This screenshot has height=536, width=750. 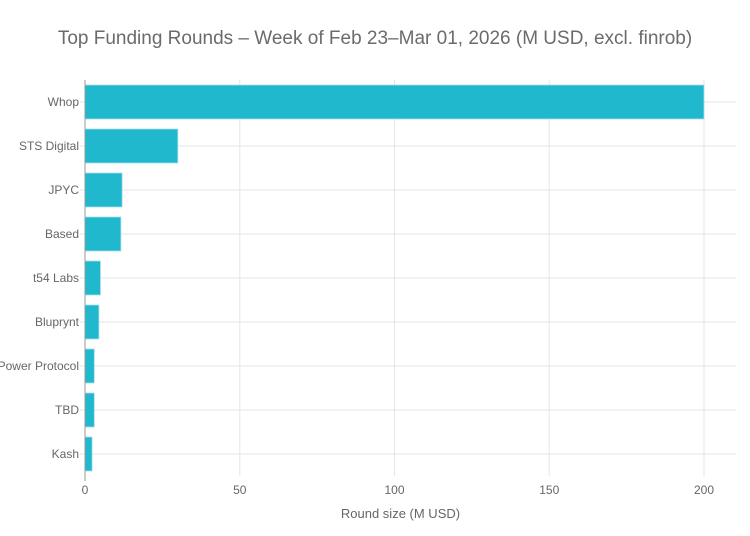 I want to click on bar-jpyc, so click(x=103, y=190).